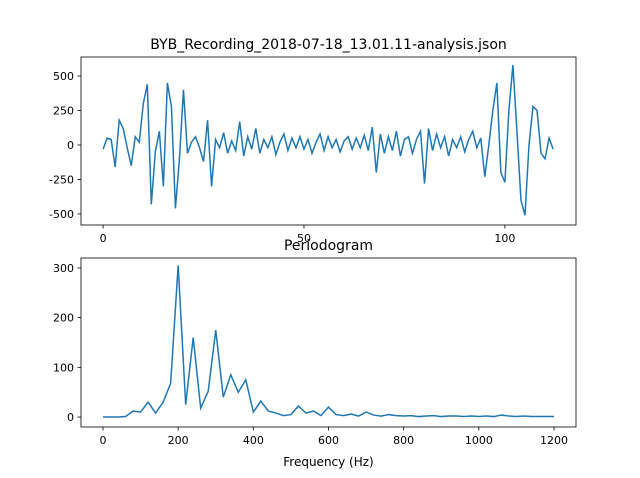 Image resolution: width=640 pixels, height=478 pixels. I want to click on y-tick-label: 250, so click(63, 111).